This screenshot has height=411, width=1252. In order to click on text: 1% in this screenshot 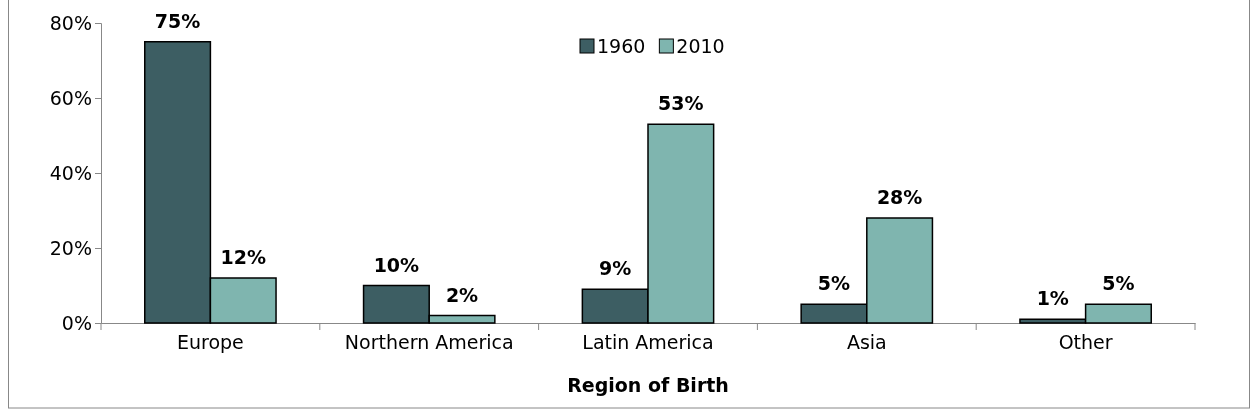, I will do `click(1052, 298)`.